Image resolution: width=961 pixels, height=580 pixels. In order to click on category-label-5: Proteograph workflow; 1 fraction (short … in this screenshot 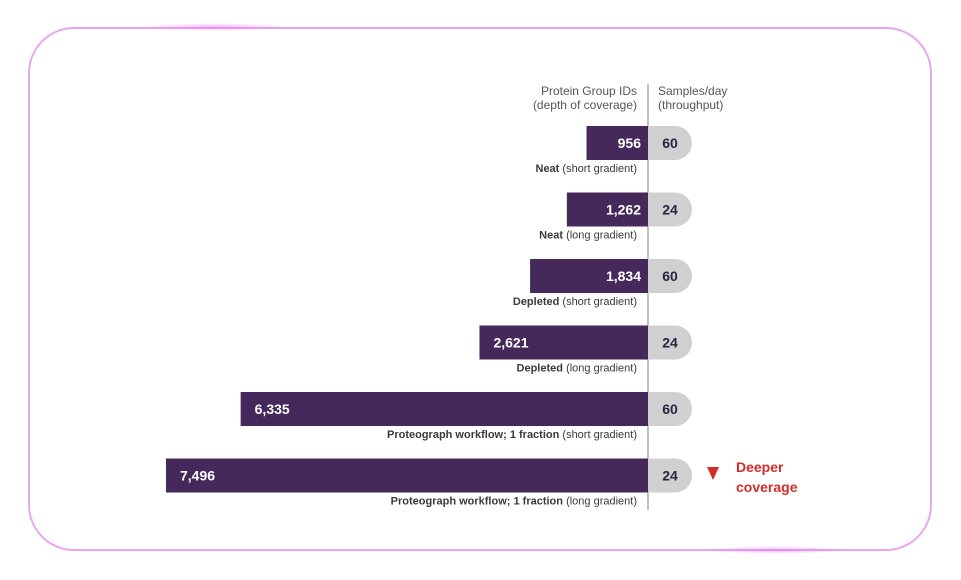, I will do `click(512, 435)`.